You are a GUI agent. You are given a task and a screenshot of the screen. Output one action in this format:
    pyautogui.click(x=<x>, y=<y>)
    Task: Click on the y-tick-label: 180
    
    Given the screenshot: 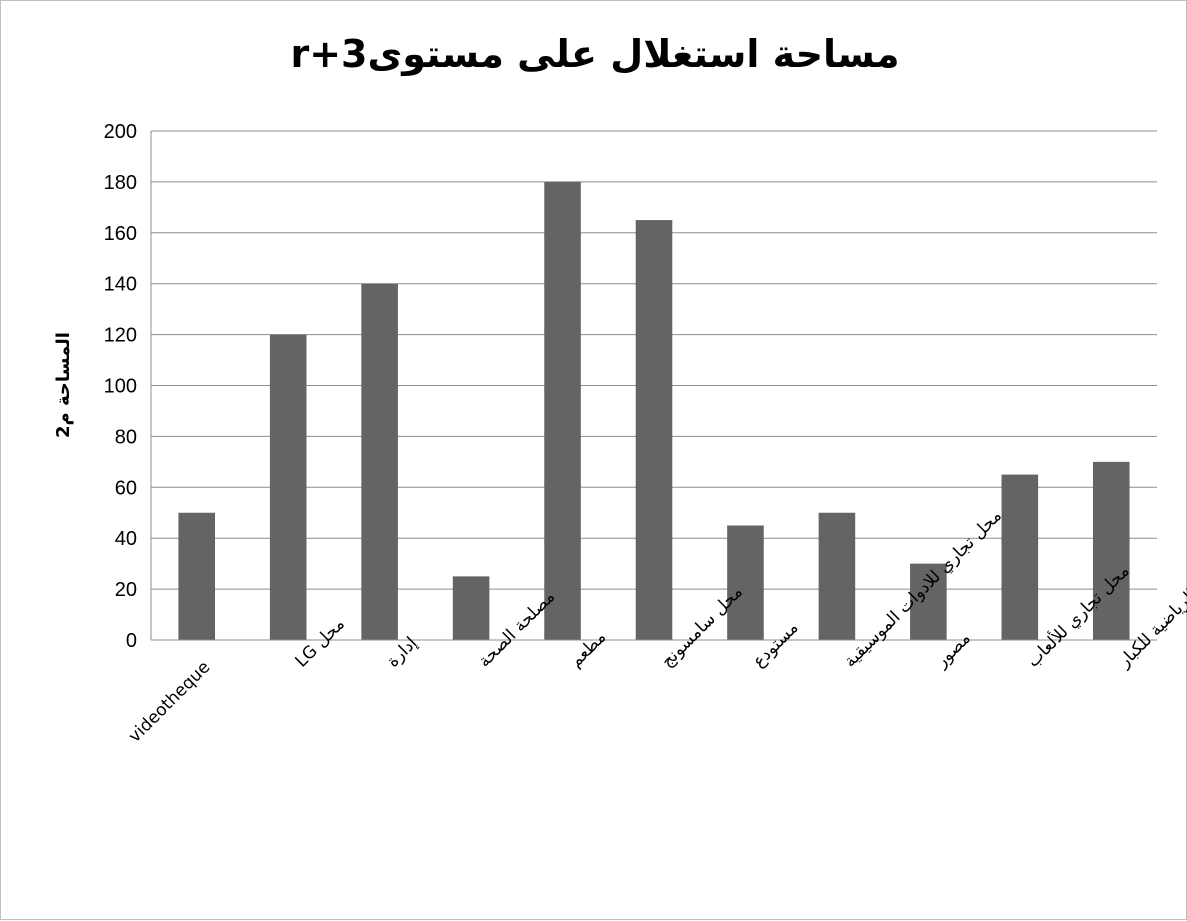 What is the action you would take?
    pyautogui.click(x=120, y=183)
    